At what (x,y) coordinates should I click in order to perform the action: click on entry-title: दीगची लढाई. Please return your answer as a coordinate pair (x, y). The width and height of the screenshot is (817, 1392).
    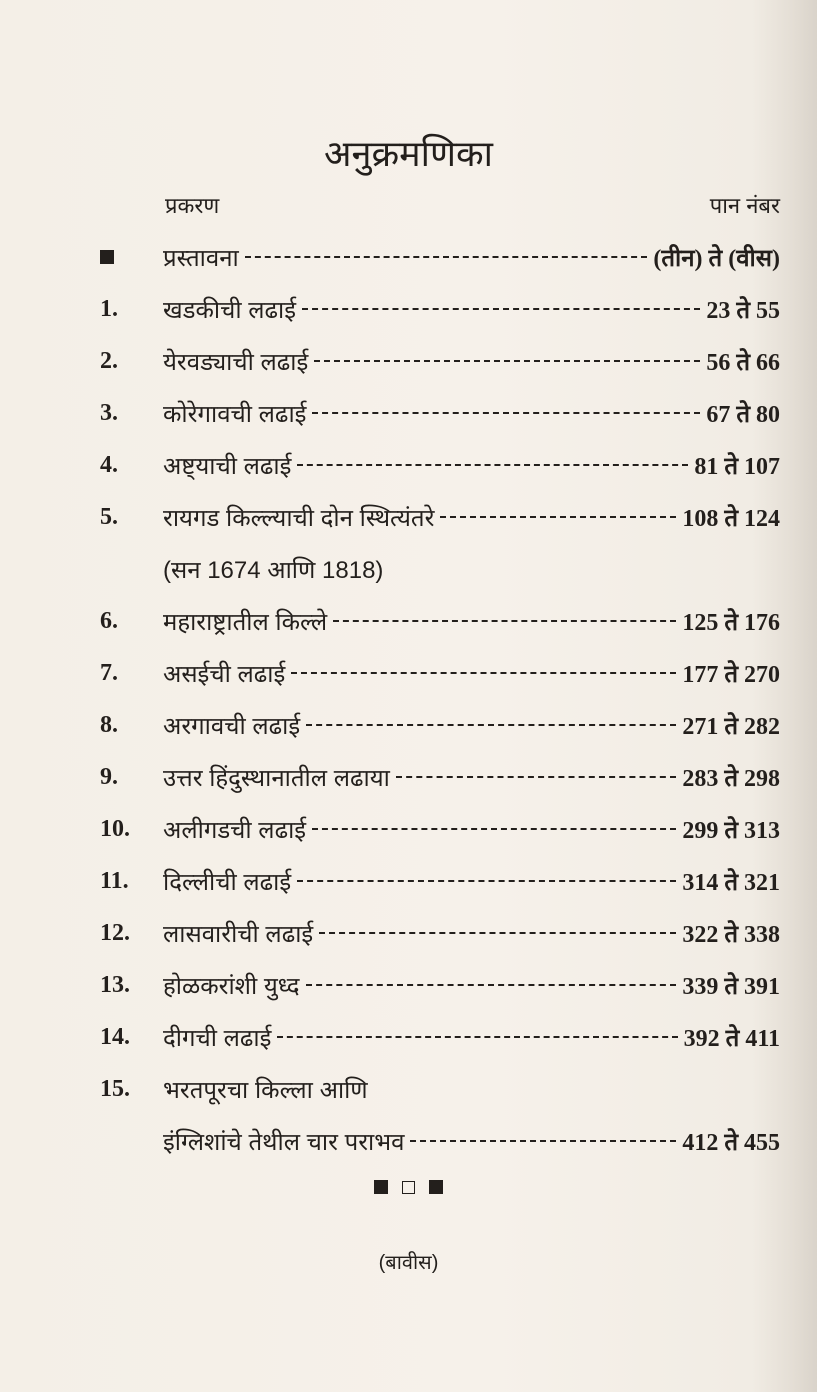
    Looking at the image, I should click on (217, 1038).